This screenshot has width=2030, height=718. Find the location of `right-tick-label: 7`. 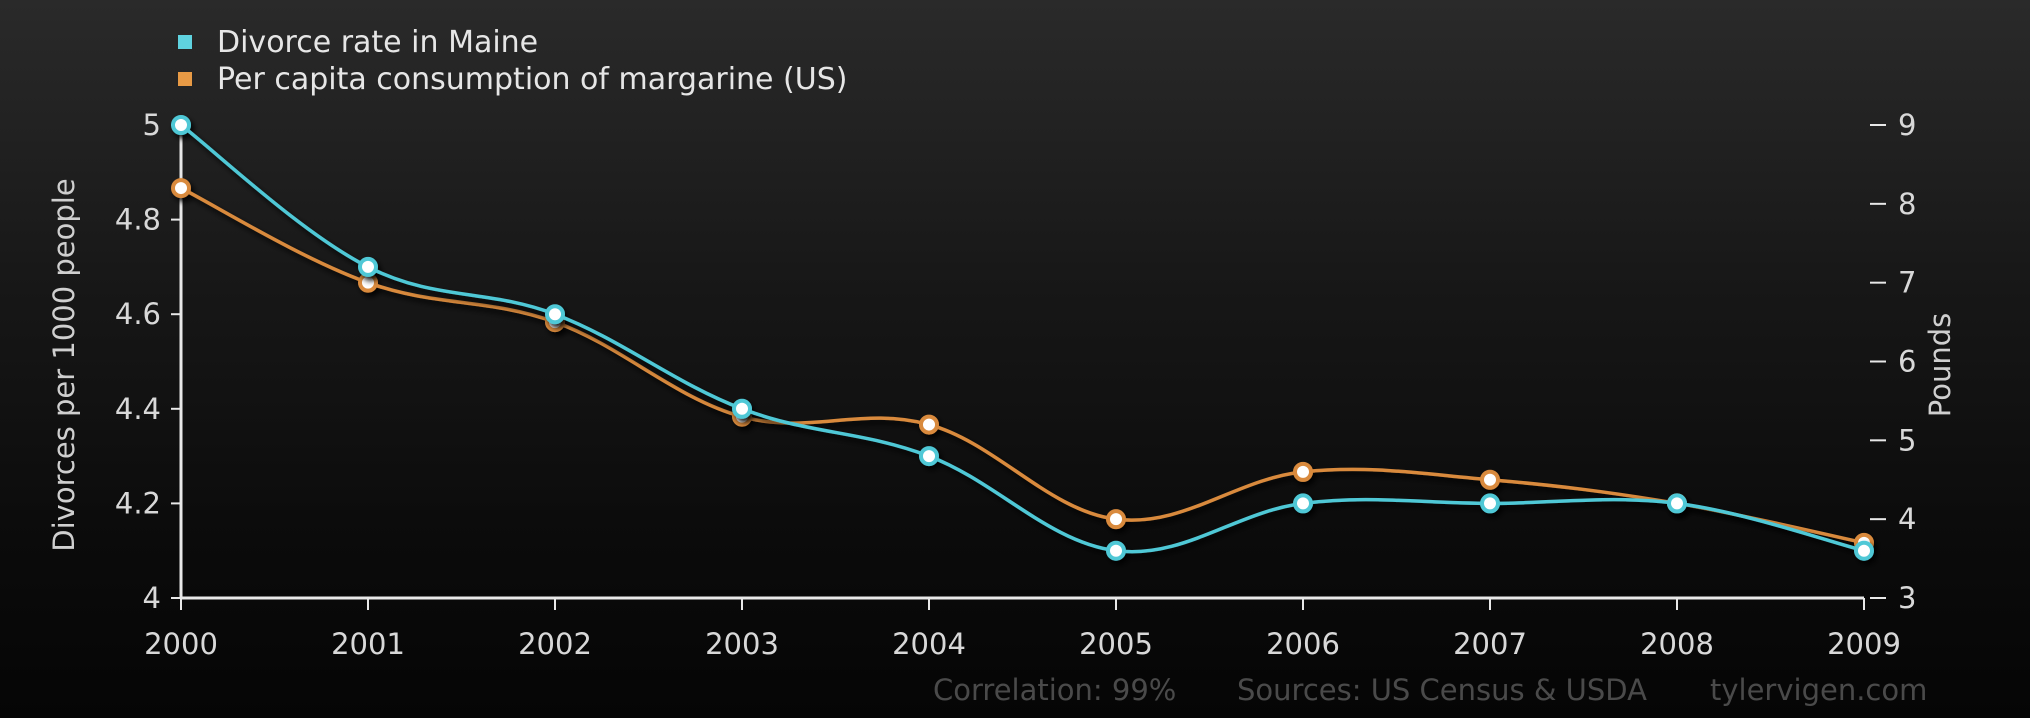

right-tick-label: 7 is located at coordinates (1907, 283).